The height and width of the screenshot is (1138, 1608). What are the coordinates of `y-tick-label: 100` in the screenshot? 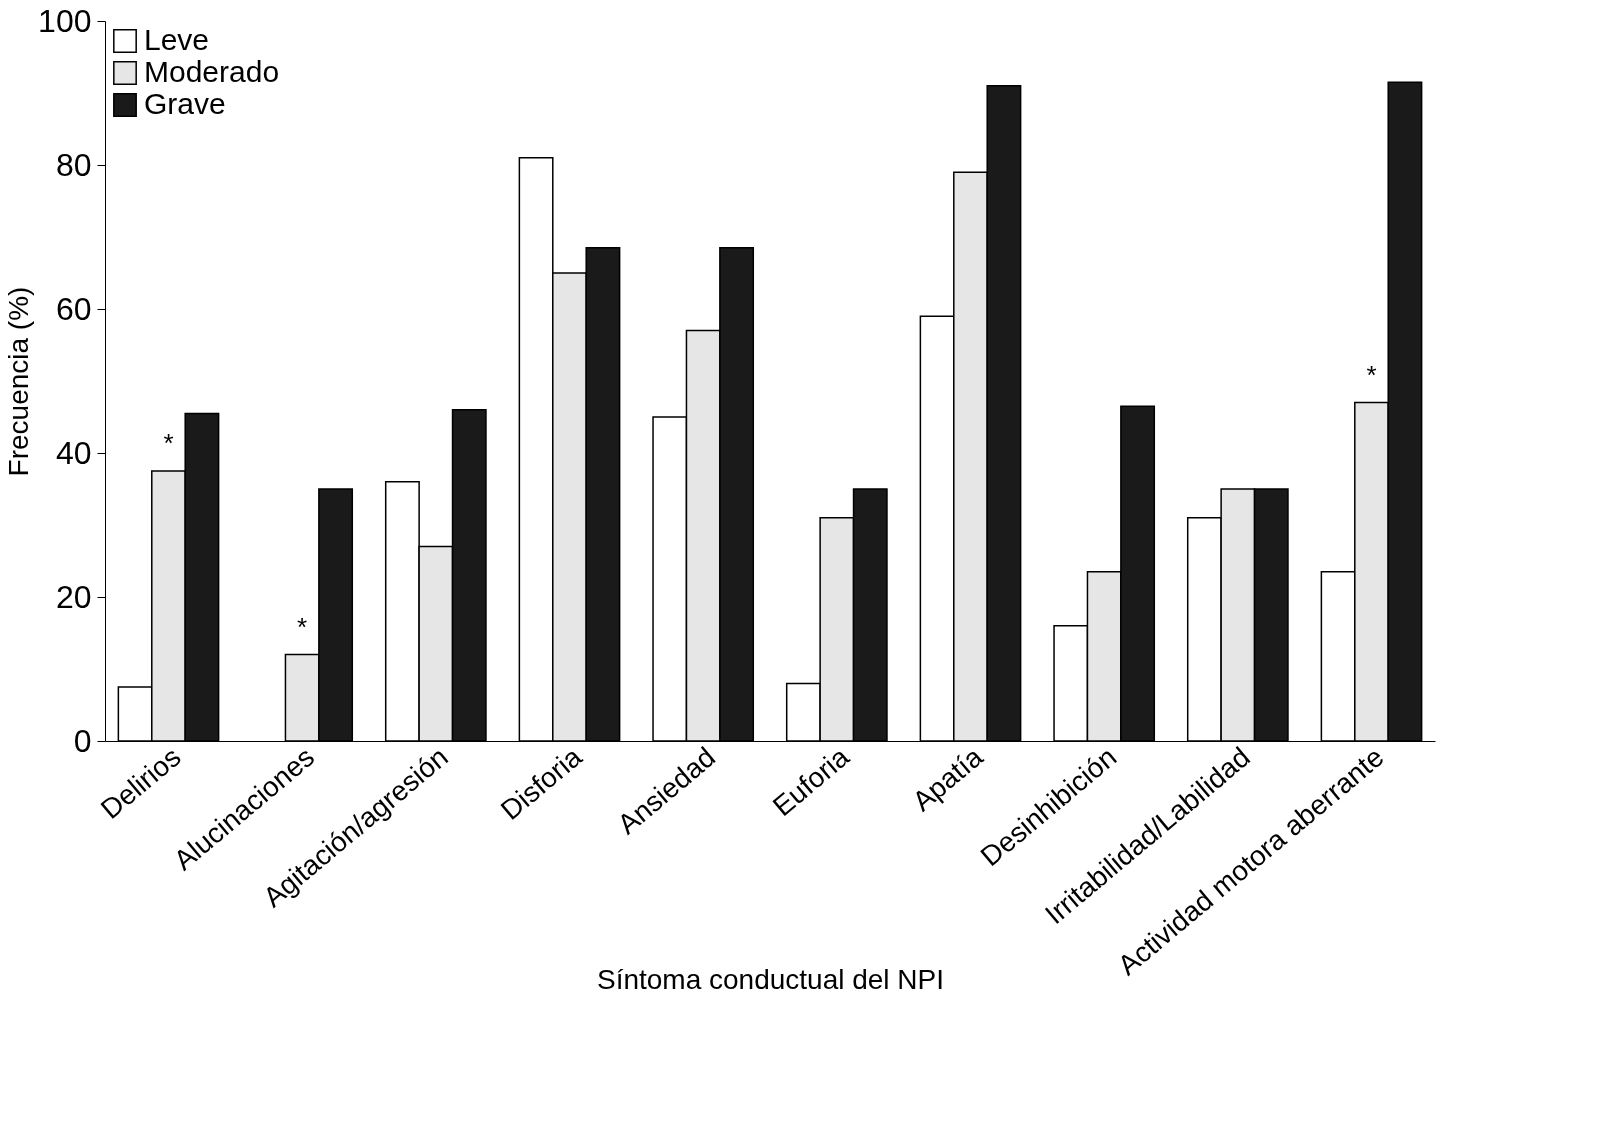 It's located at (65, 20).